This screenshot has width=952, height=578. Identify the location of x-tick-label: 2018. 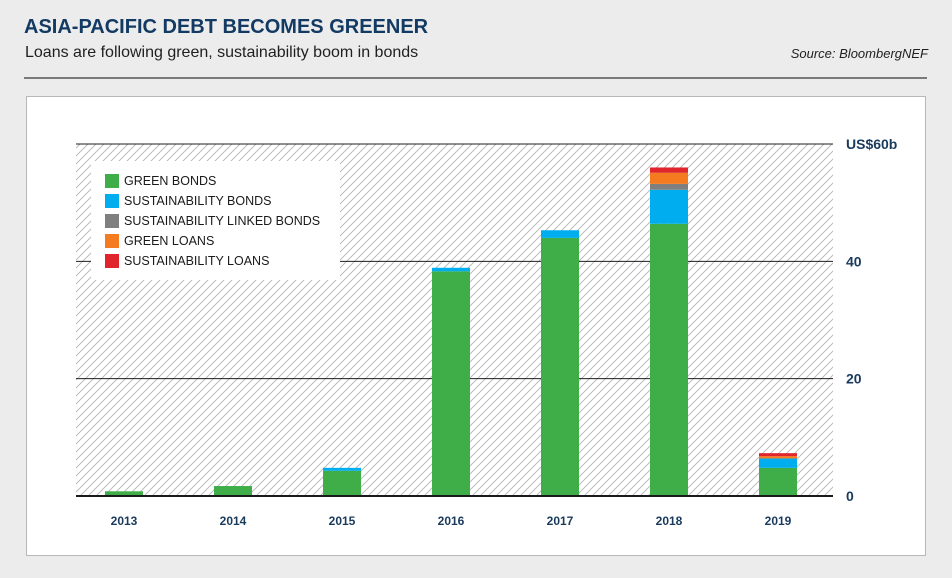
(669, 521).